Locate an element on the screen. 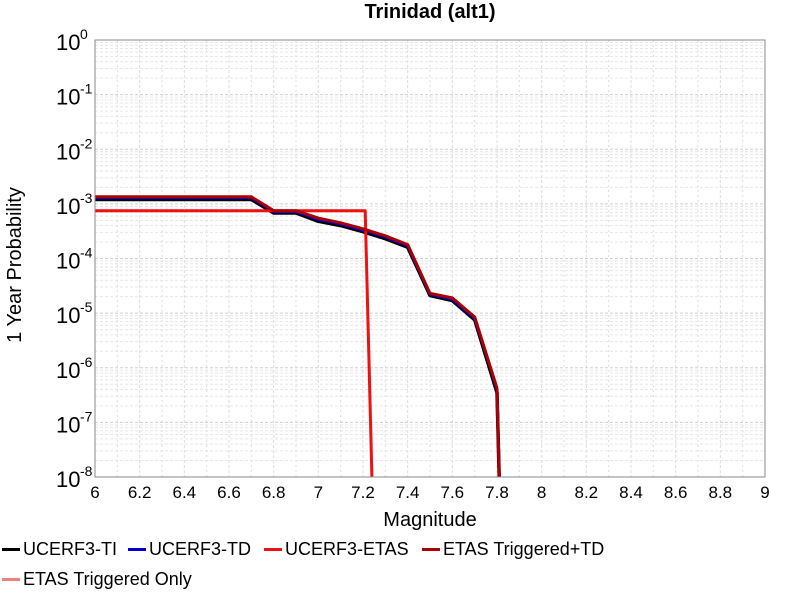  legend-item: UCERF3-TD is located at coordinates (189, 549).